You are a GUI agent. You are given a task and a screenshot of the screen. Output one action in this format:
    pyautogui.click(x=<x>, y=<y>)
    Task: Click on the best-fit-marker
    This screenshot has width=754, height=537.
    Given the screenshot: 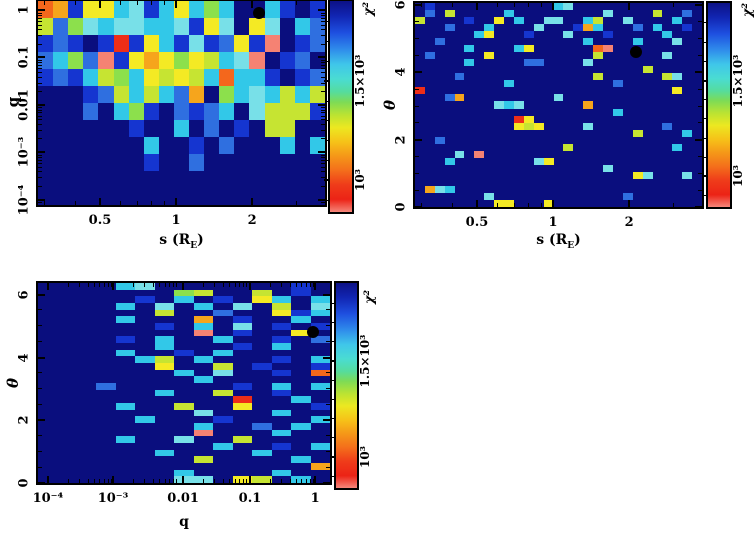 What is the action you would take?
    pyautogui.click(x=258, y=13)
    